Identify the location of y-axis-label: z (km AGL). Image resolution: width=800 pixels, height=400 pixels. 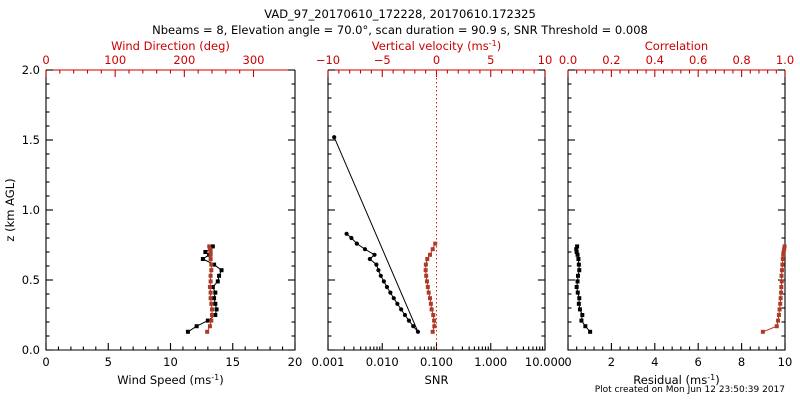
(10, 209).